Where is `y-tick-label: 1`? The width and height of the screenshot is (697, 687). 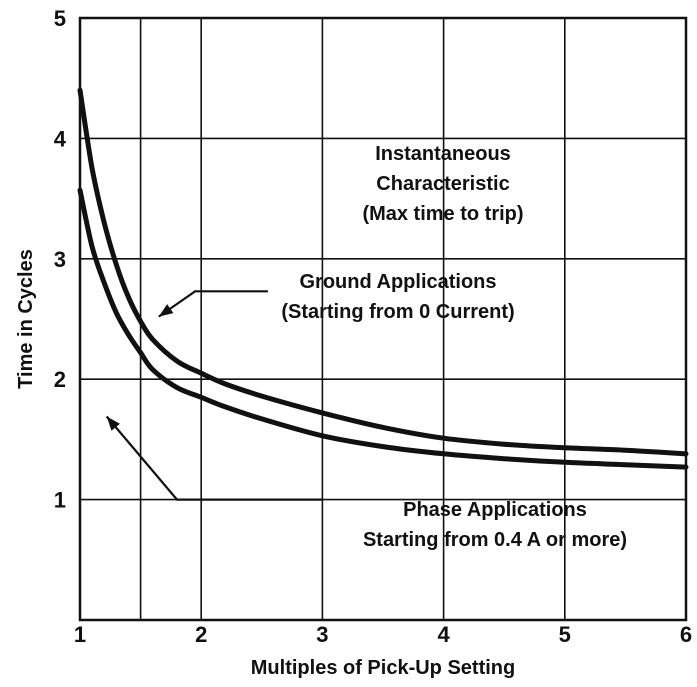 y-tick-label: 1 is located at coordinates (60, 500).